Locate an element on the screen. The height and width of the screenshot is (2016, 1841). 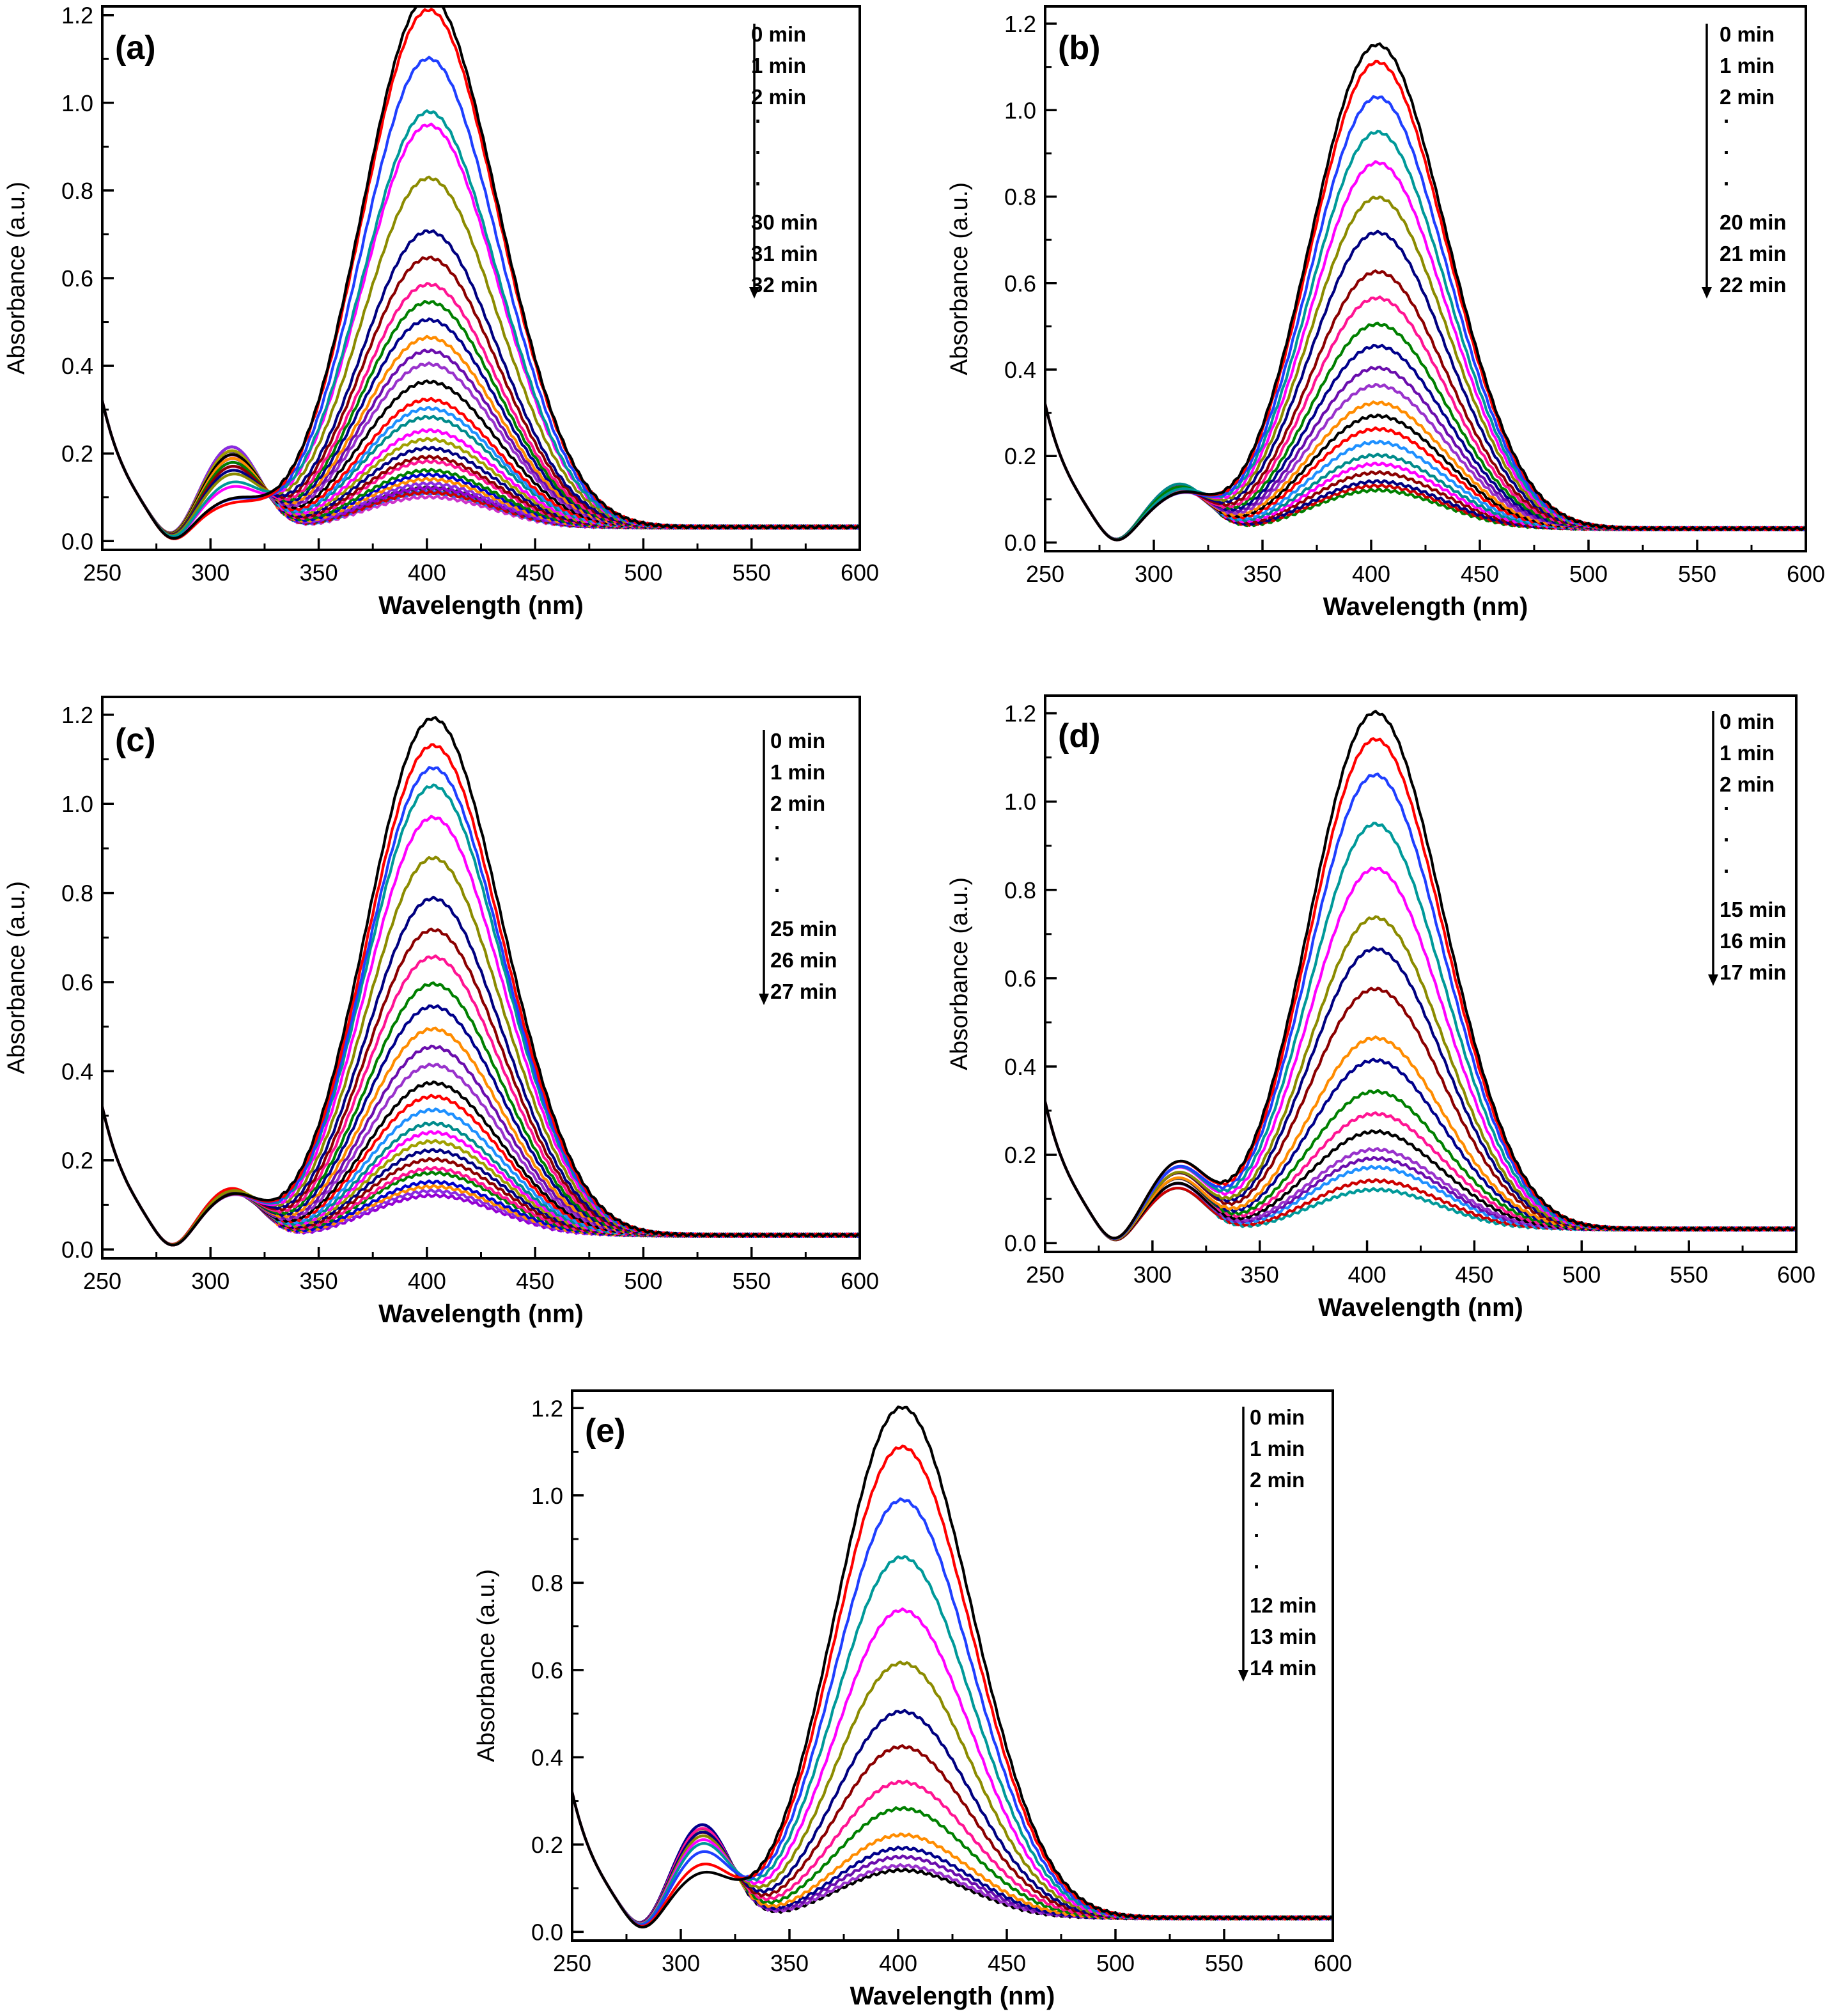
y-tick-label: 1.2 is located at coordinates (77, 715).